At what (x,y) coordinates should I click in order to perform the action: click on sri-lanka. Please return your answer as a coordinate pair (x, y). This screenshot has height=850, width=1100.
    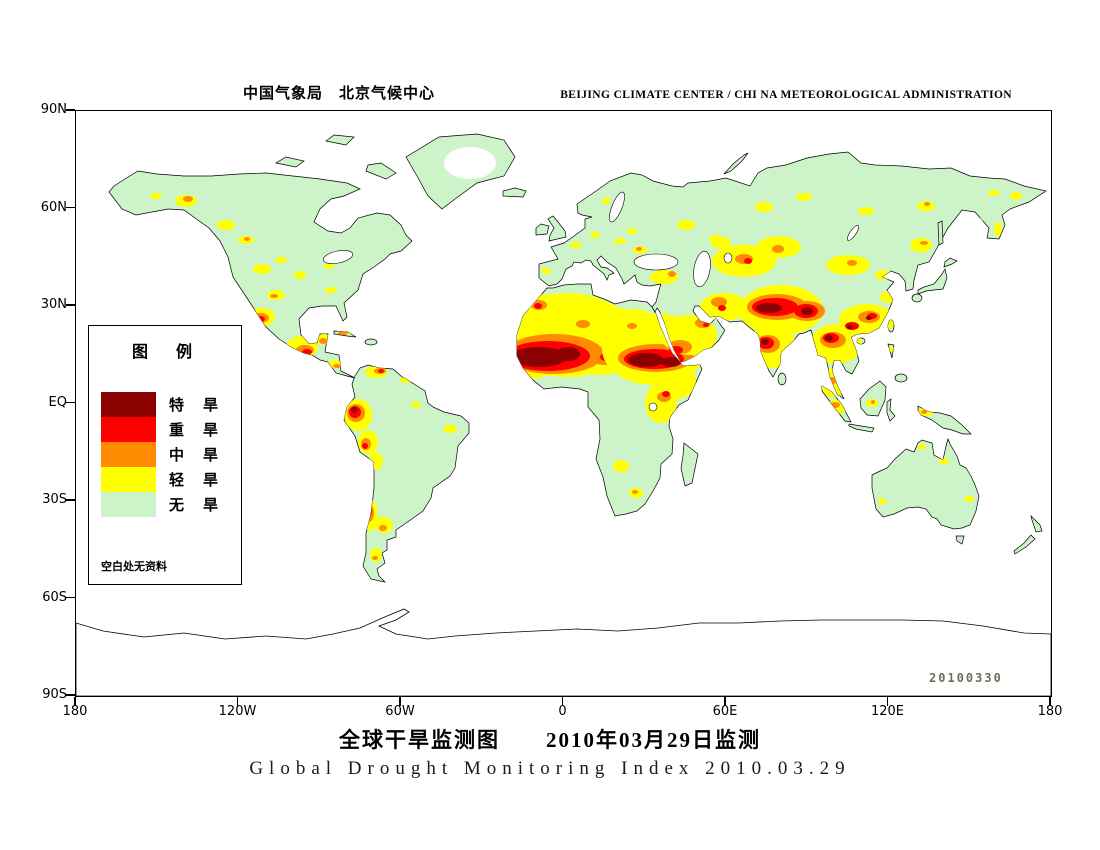
    Looking at the image, I should click on (782, 379).